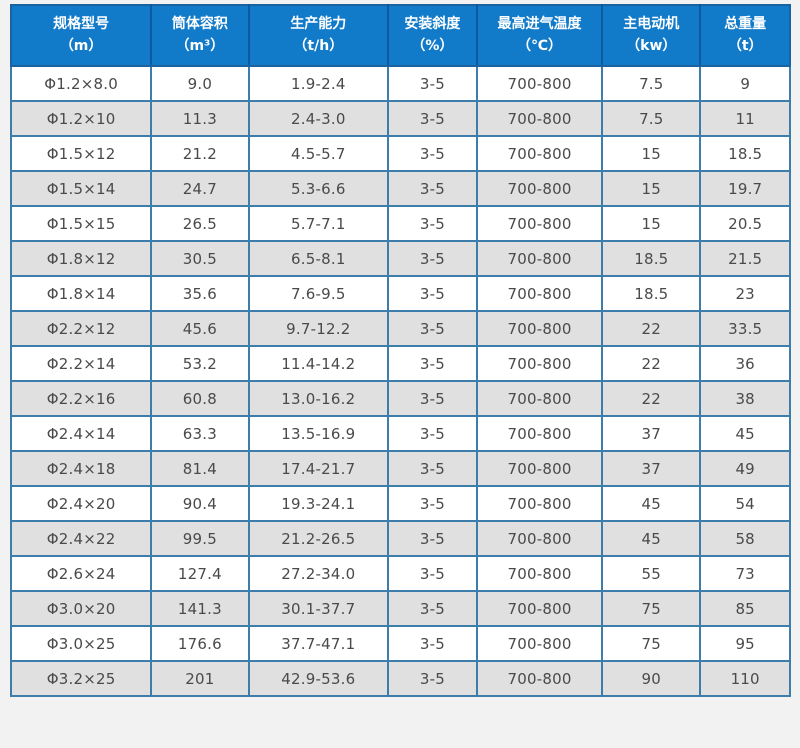 This screenshot has width=800, height=748. What do you see at coordinates (651, 36) in the screenshot?
I see `column-header-6: 主电动机 （kw）` at bounding box center [651, 36].